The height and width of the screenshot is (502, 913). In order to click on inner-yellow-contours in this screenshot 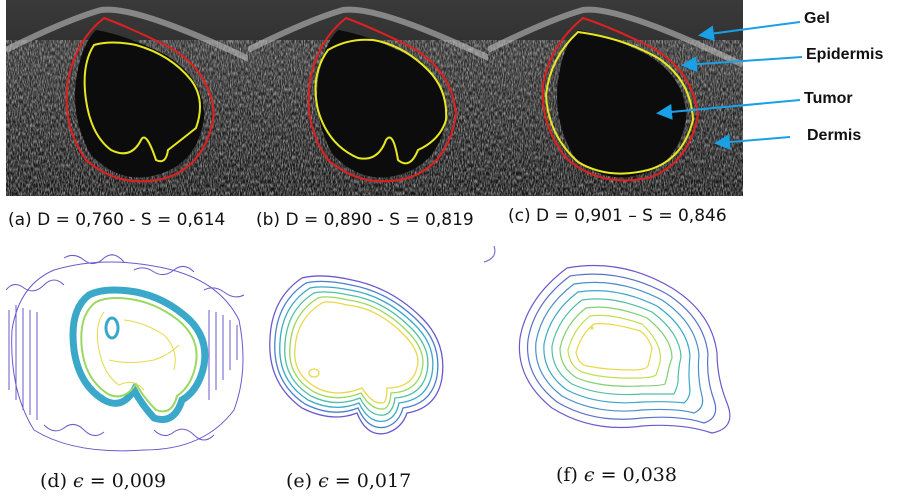, I will do `click(138, 351)`.